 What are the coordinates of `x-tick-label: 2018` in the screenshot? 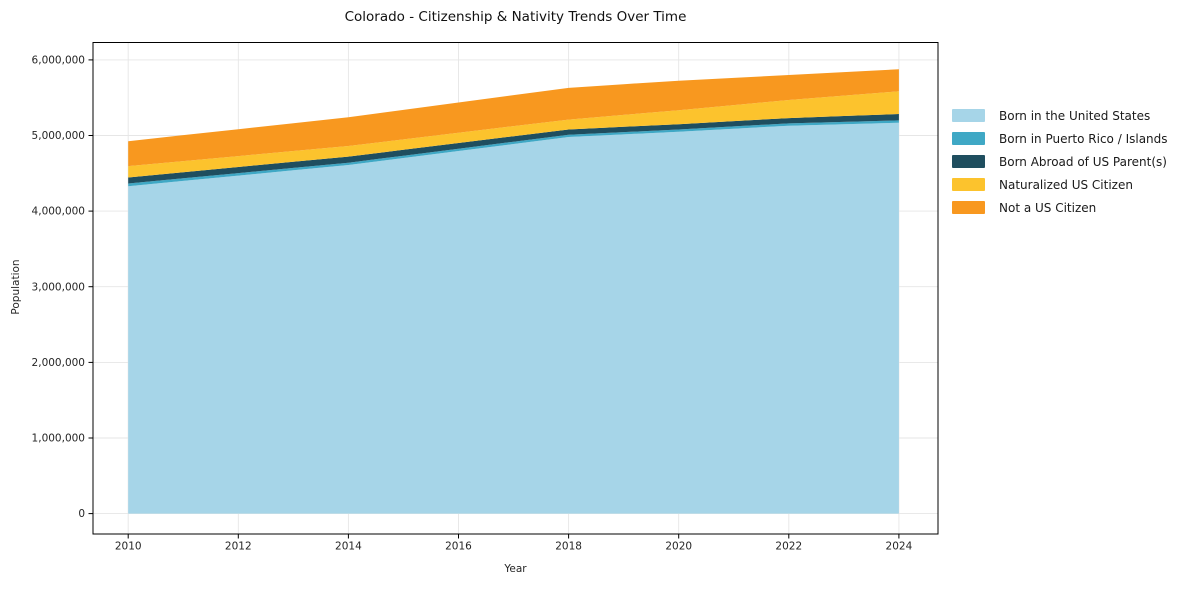 It's located at (568, 547).